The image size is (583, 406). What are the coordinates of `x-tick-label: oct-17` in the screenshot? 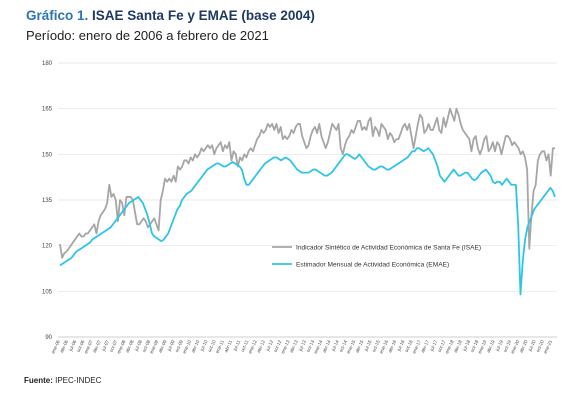 It's located at (442, 346).